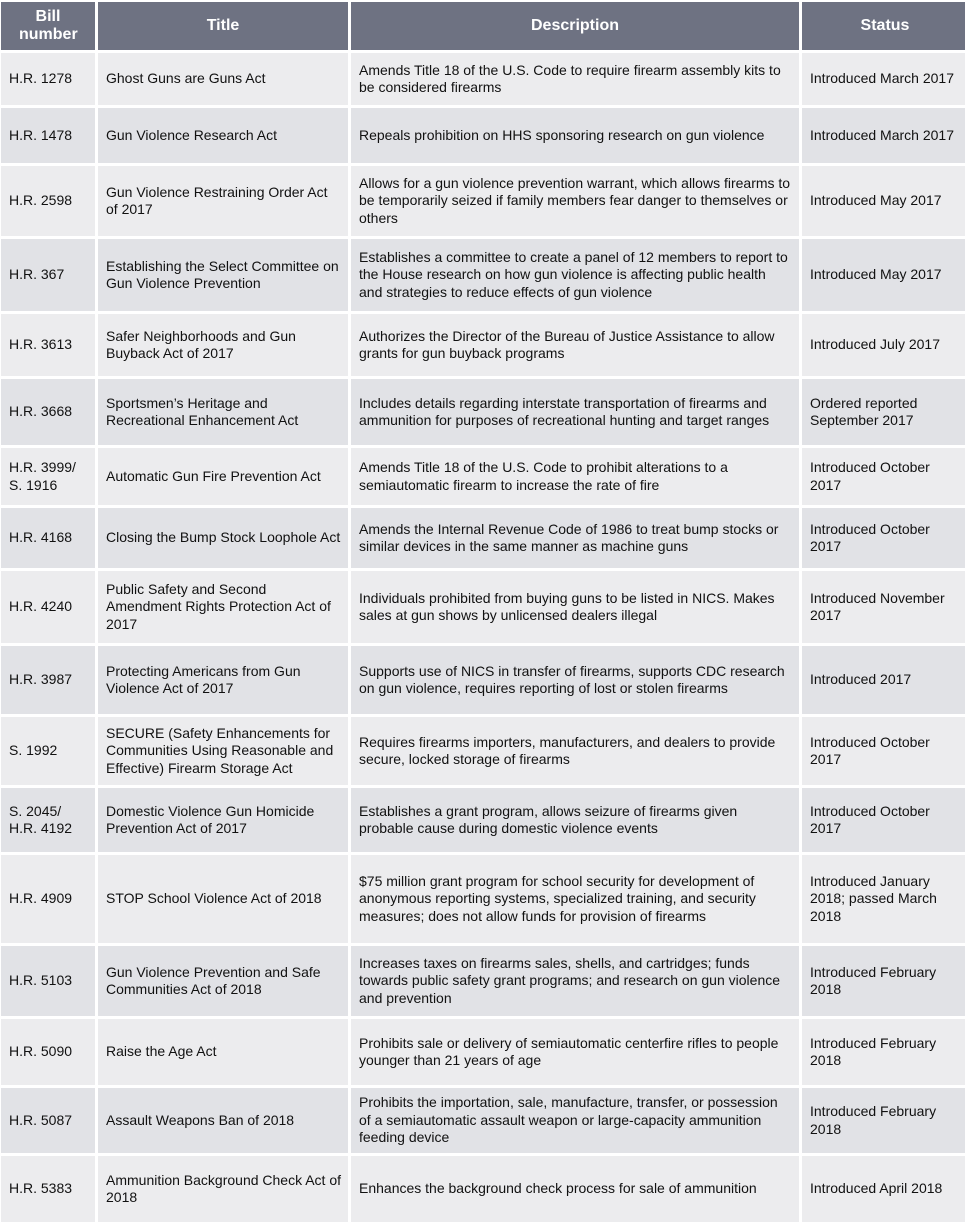 This screenshot has width=965, height=1225. Describe the element at coordinates (48, 1120) in the screenshot. I see `cell-bill: H.R. 5087` at that location.